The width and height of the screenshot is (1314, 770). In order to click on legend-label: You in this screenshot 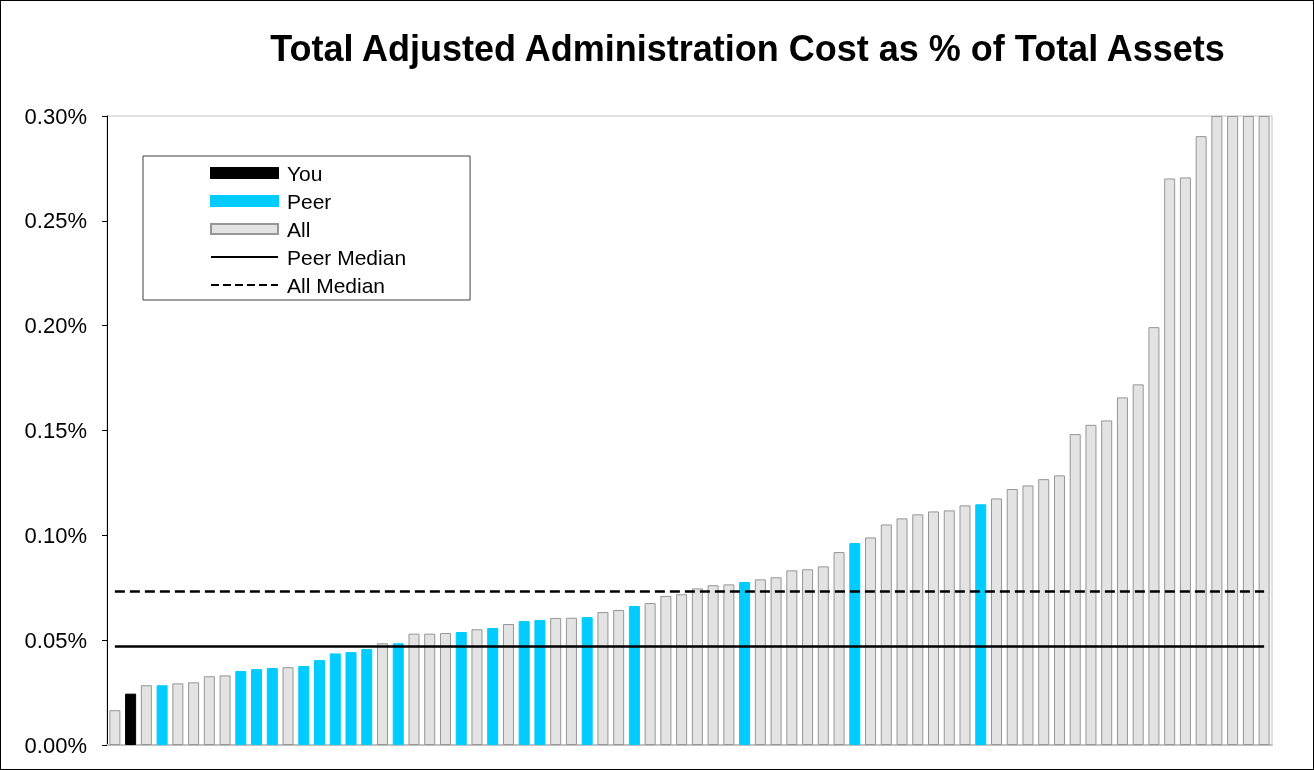, I will do `click(305, 173)`.